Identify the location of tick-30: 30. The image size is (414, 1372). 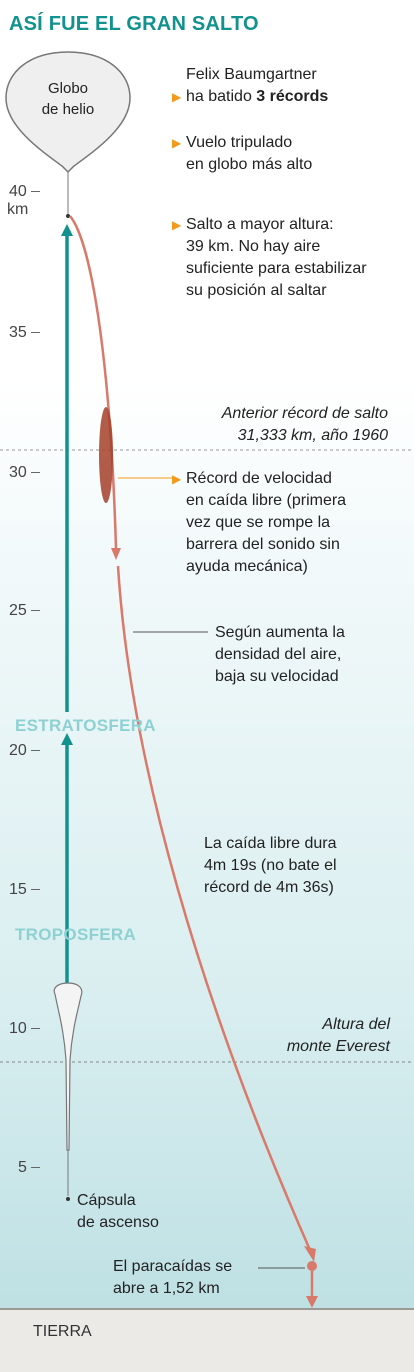
(20, 473).